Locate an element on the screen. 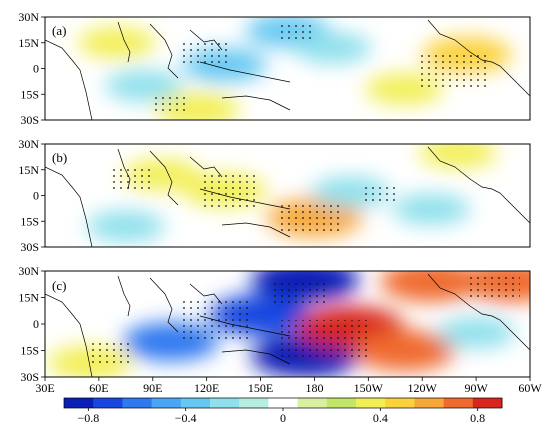  colorbar-tick-label: 0 is located at coordinates (283, 418).